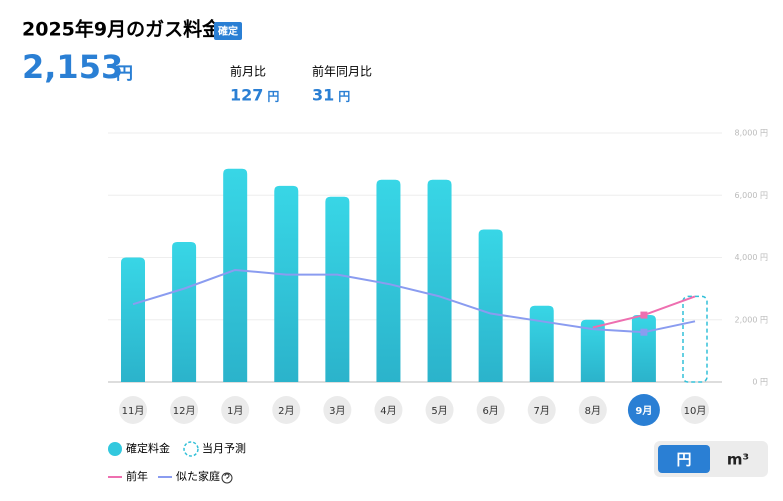 Image resolution: width=783 pixels, height=501 pixels. What do you see at coordinates (760, 382) in the screenshot?
I see `y-tick-label: 0 円` at bounding box center [760, 382].